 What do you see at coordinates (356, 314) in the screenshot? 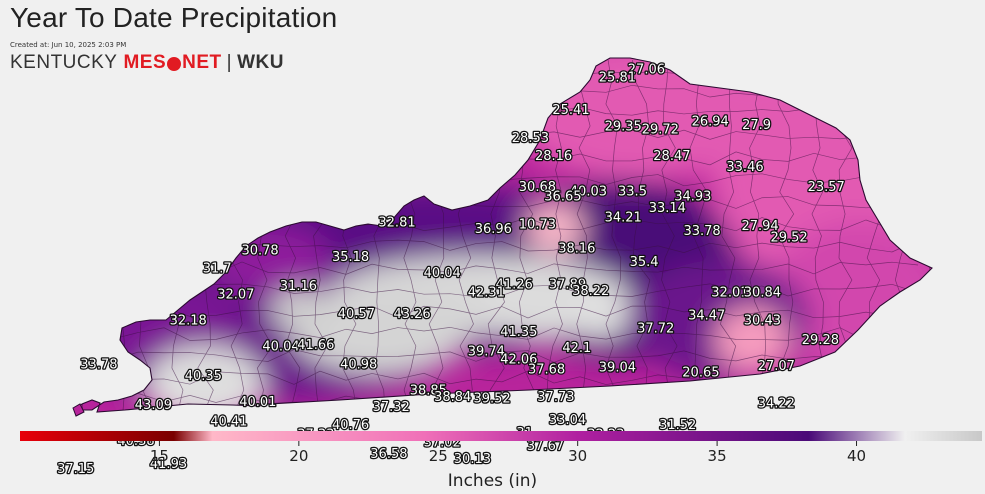
I see `station-value-label: 40.57` at bounding box center [356, 314].